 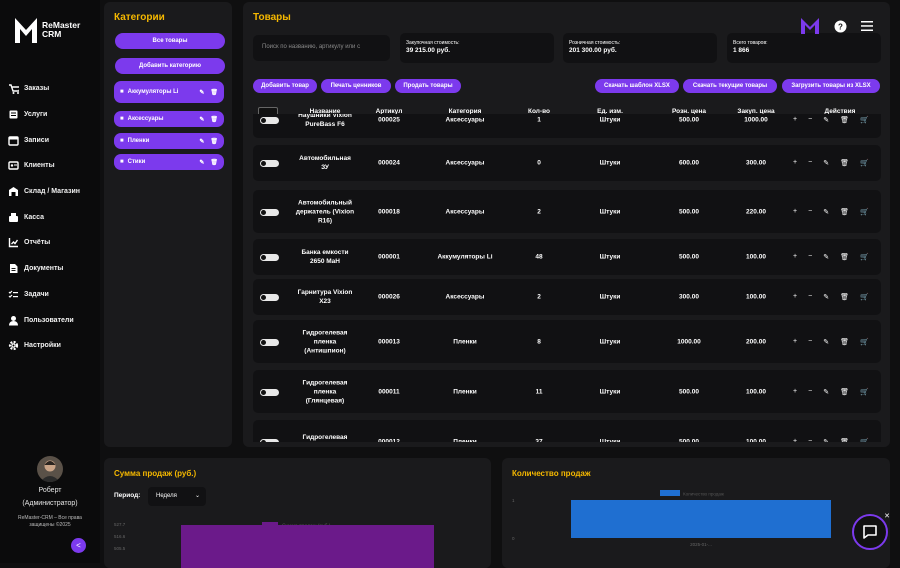 What do you see at coordinates (689, 111) in the screenshot?
I see `col-retail: Розн. цена` at bounding box center [689, 111].